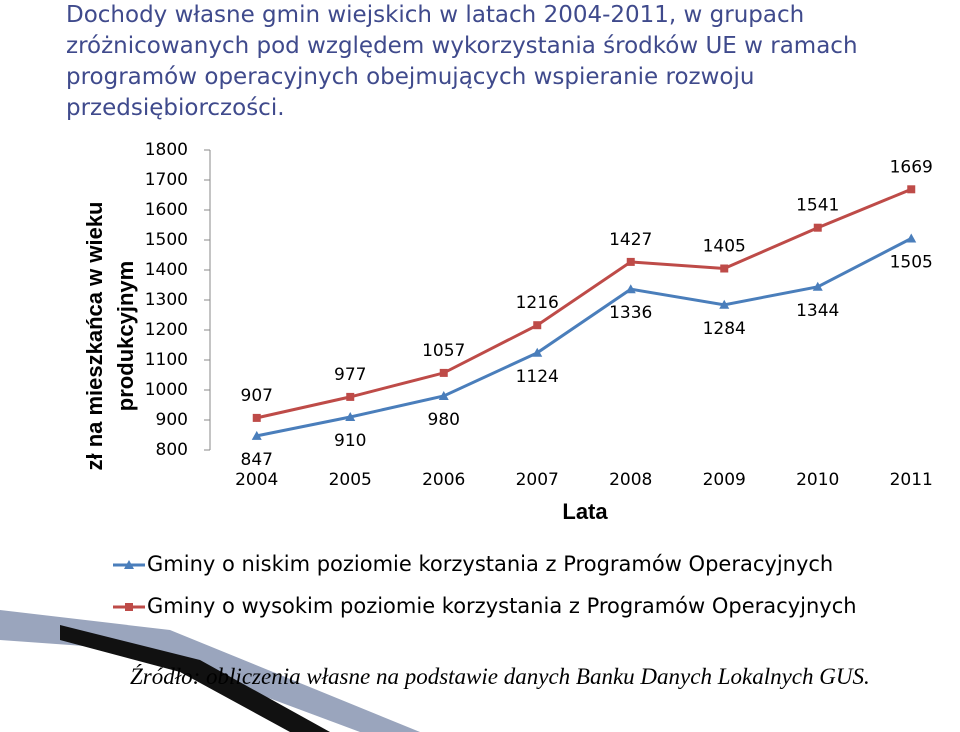 Image resolution: width=960 pixels, height=732 pixels. Describe the element at coordinates (166, 390) in the screenshot. I see `y-tick-label: 1000` at that location.